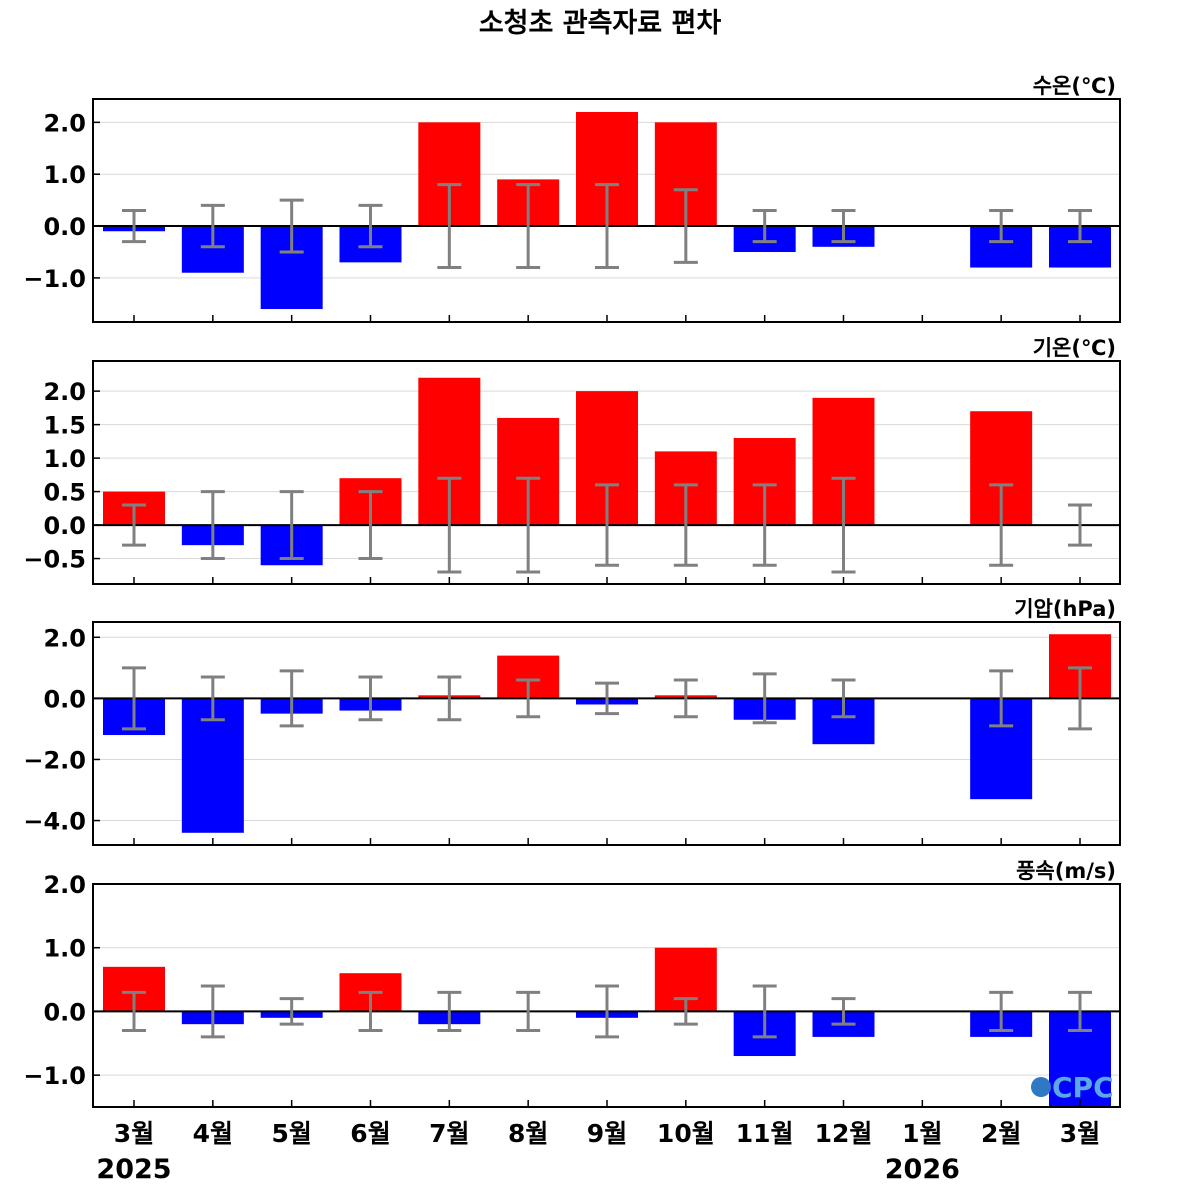 The height and width of the screenshot is (1200, 1200). I want to click on x-tick-label: 1월, so click(922, 1133).